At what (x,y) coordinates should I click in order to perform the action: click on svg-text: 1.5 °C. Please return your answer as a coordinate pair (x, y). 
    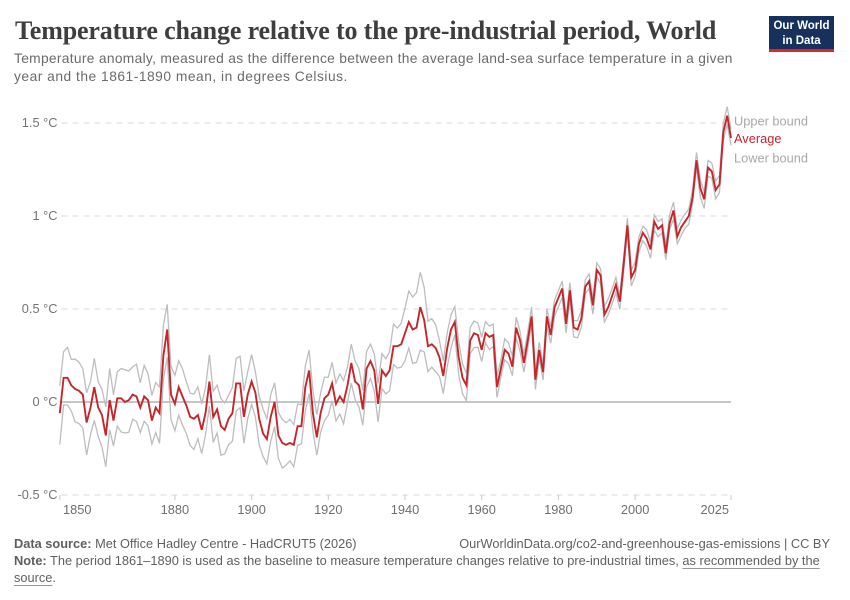
    Looking at the image, I should click on (40, 122).